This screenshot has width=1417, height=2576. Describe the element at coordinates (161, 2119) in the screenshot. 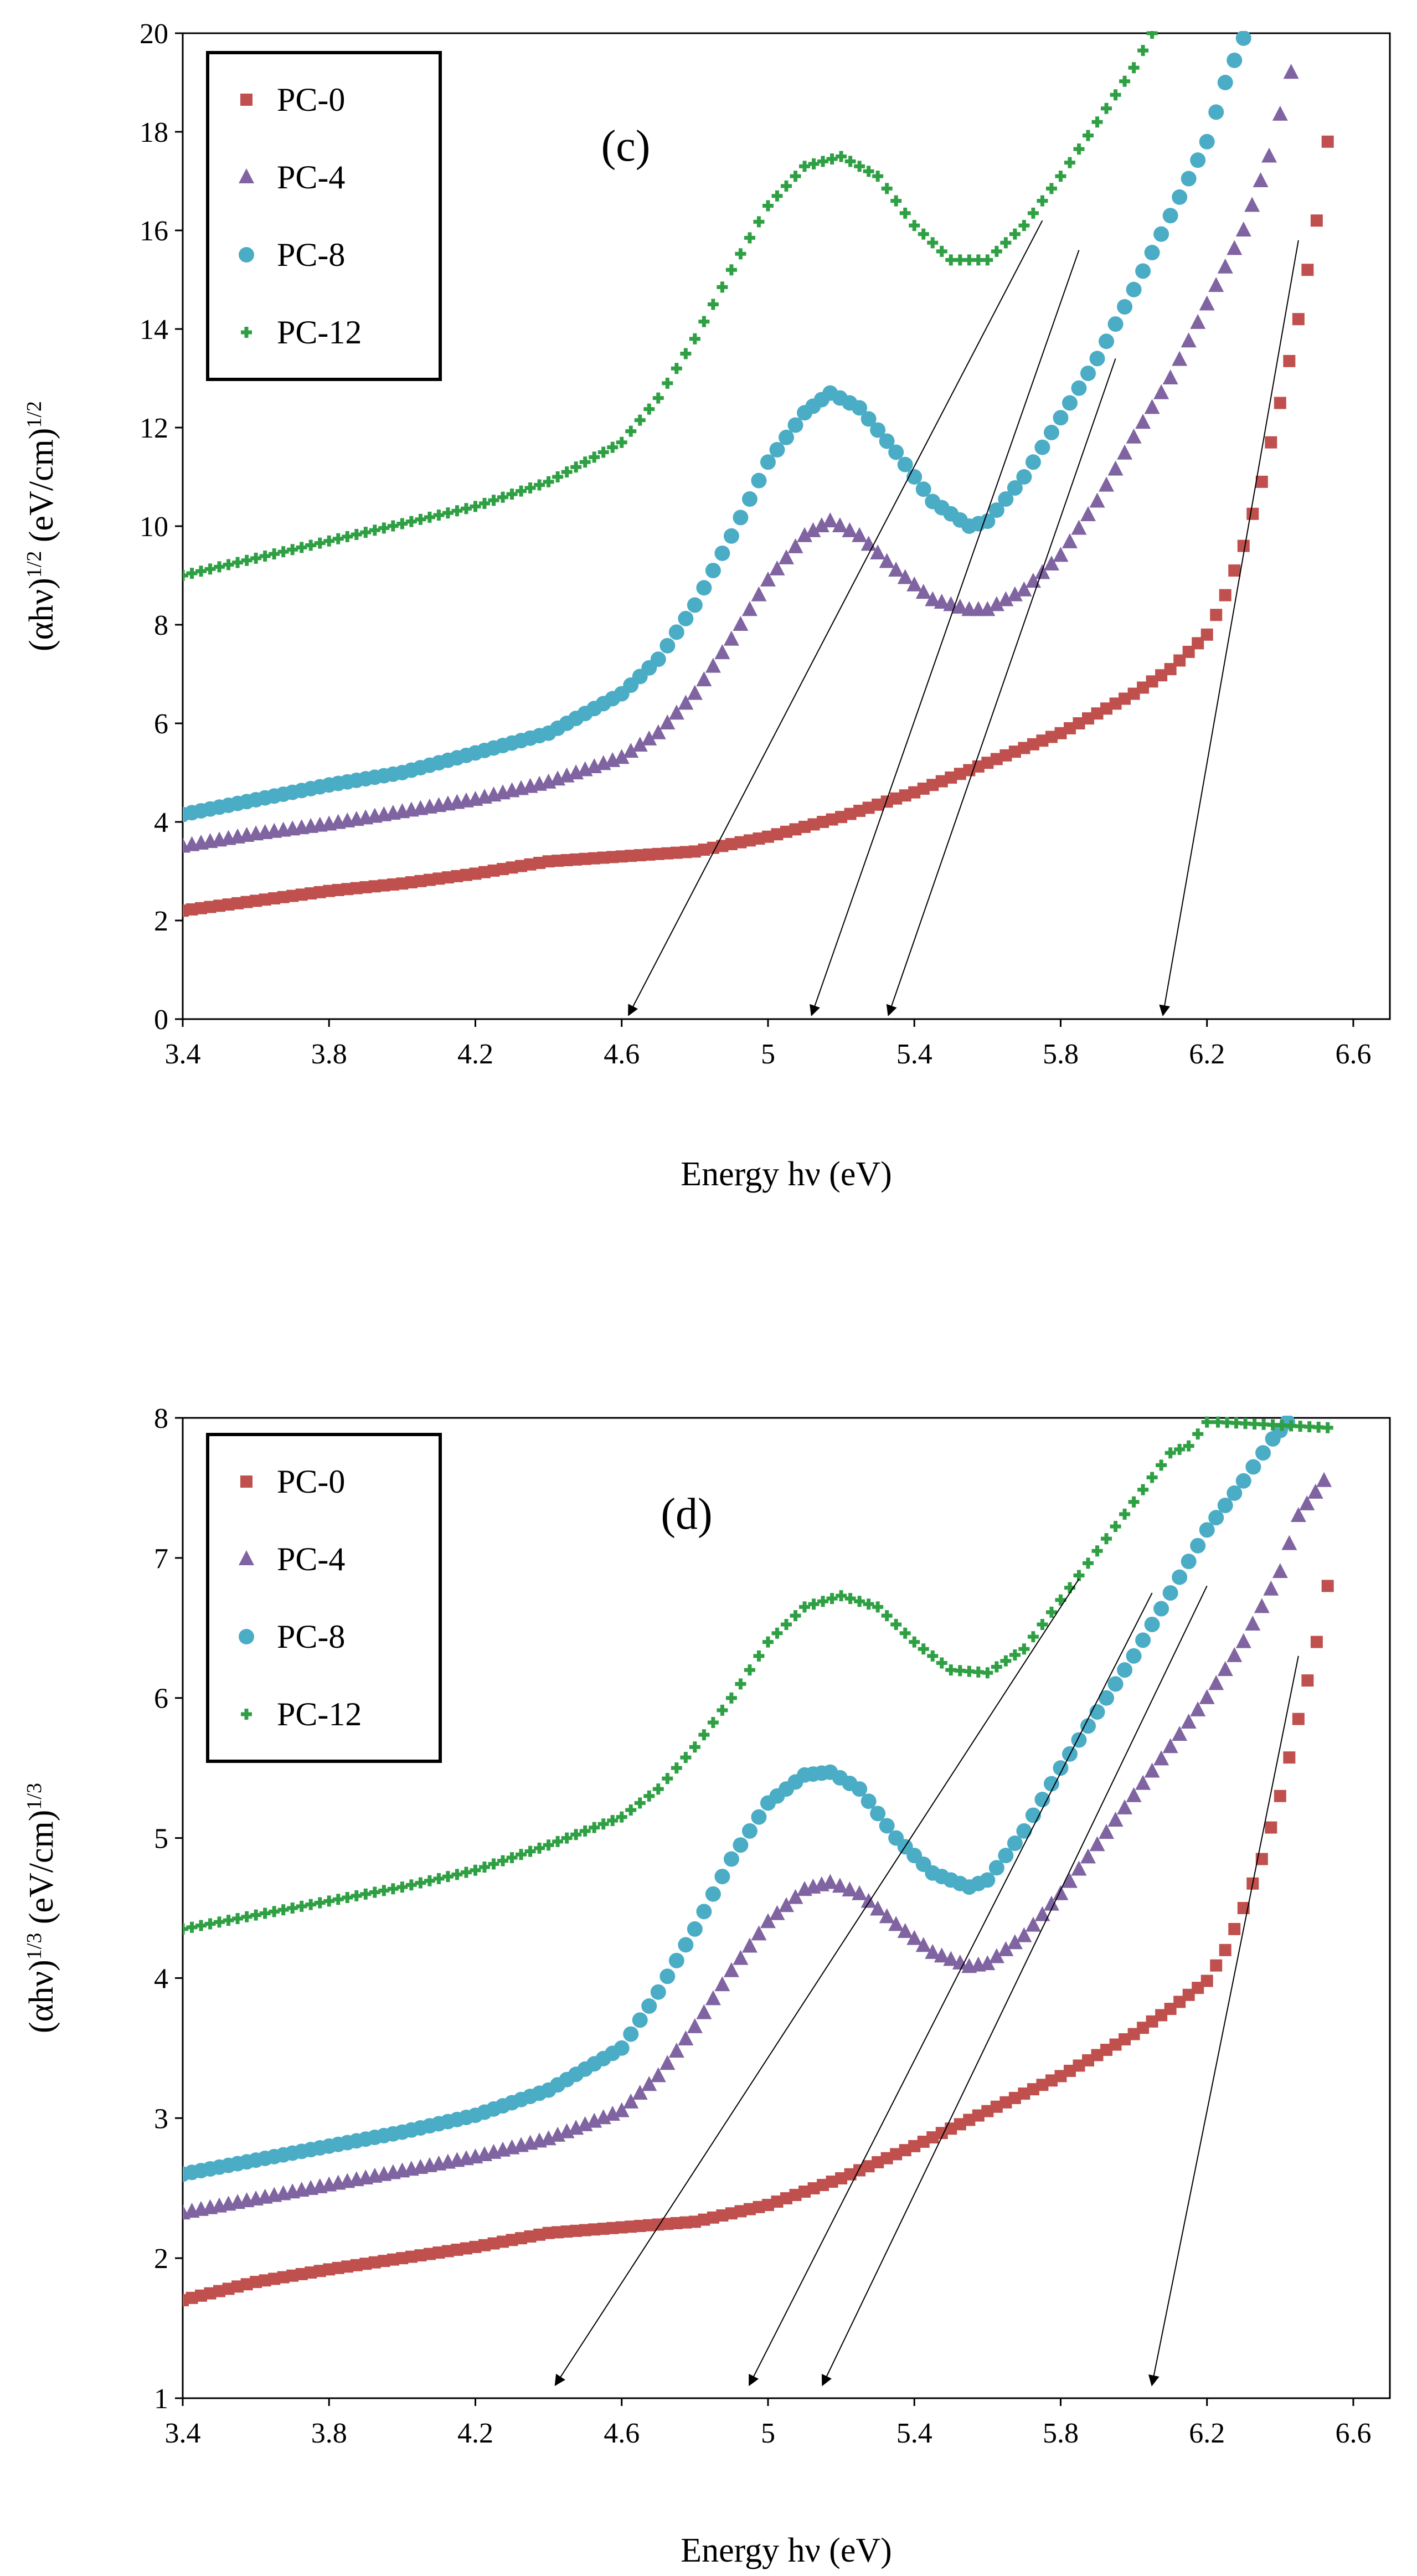

I see `y-tick-label: 3` at that location.